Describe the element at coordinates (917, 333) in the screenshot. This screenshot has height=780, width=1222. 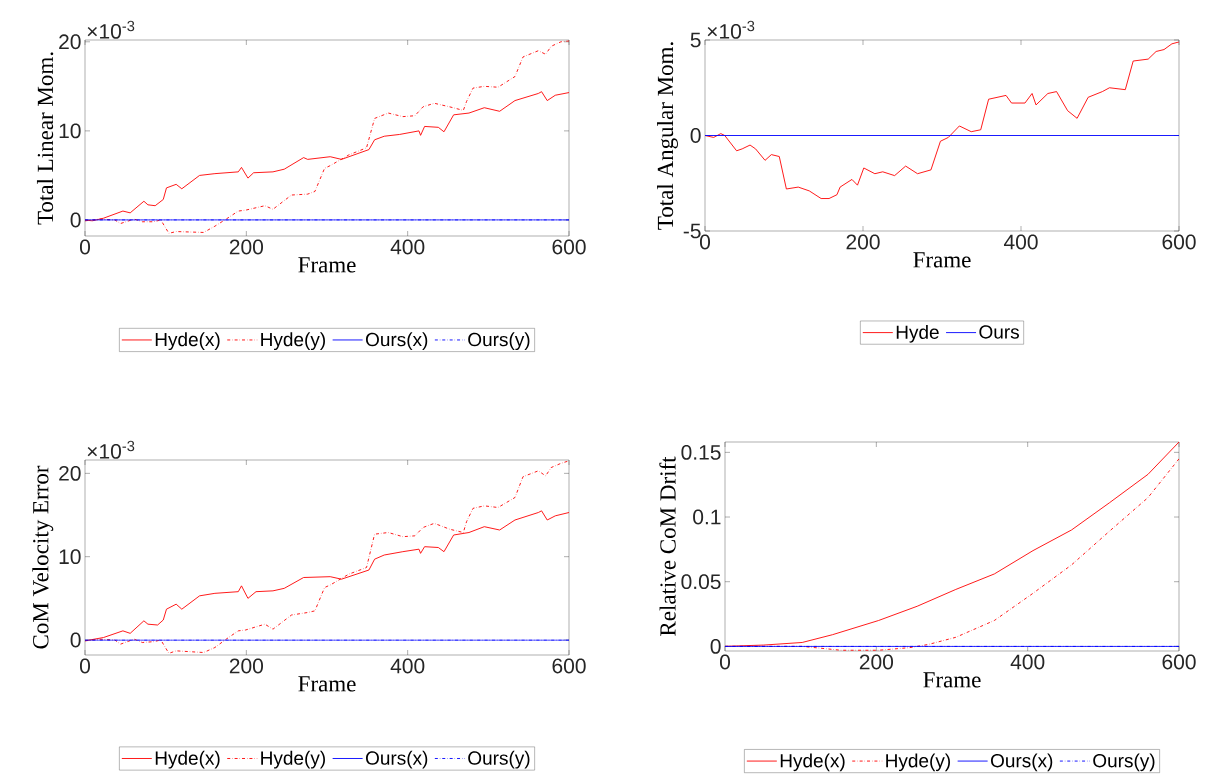
I see `legend-label: Hyde` at that location.